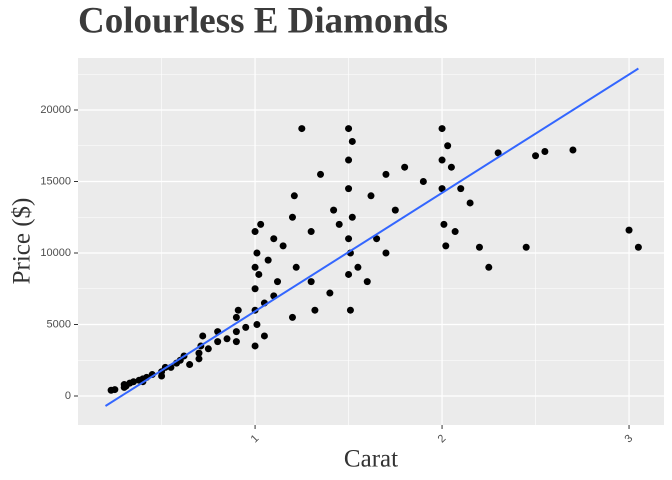 This screenshot has height=480, width=672. What do you see at coordinates (22, 241) in the screenshot?
I see `y-axis-title: Price ($)` at bounding box center [22, 241].